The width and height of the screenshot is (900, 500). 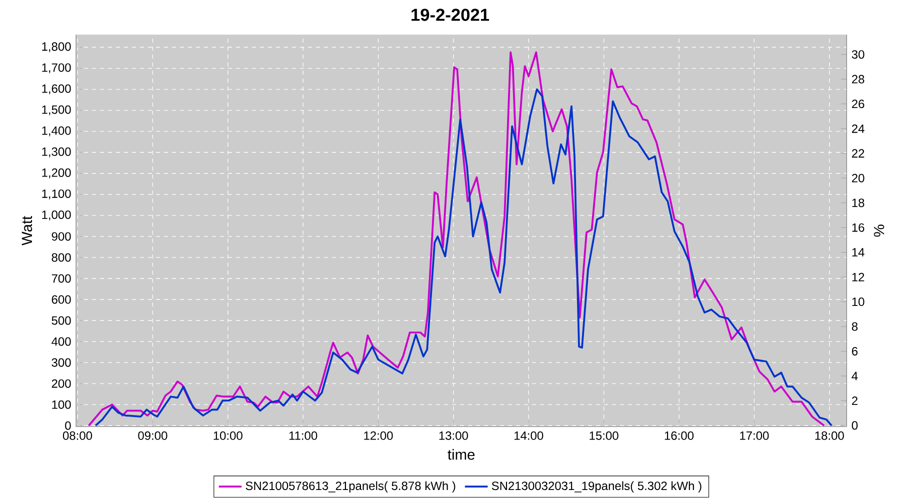 What do you see at coordinates (855, 376) in the screenshot?
I see `y2-tick-label: 4` at bounding box center [855, 376].